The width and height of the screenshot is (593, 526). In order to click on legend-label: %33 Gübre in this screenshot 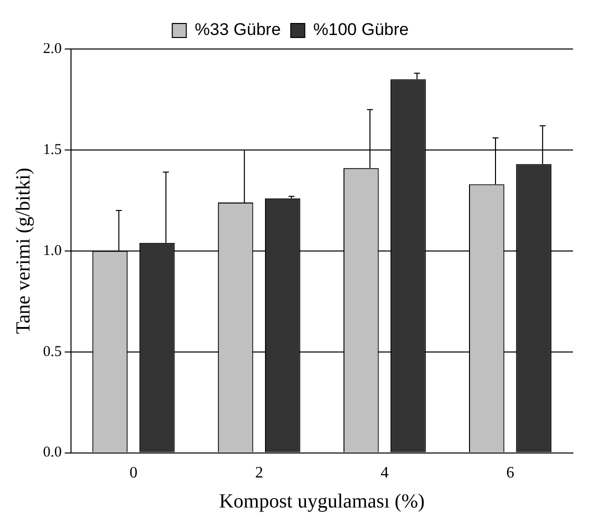, I will do `click(237, 30)`.